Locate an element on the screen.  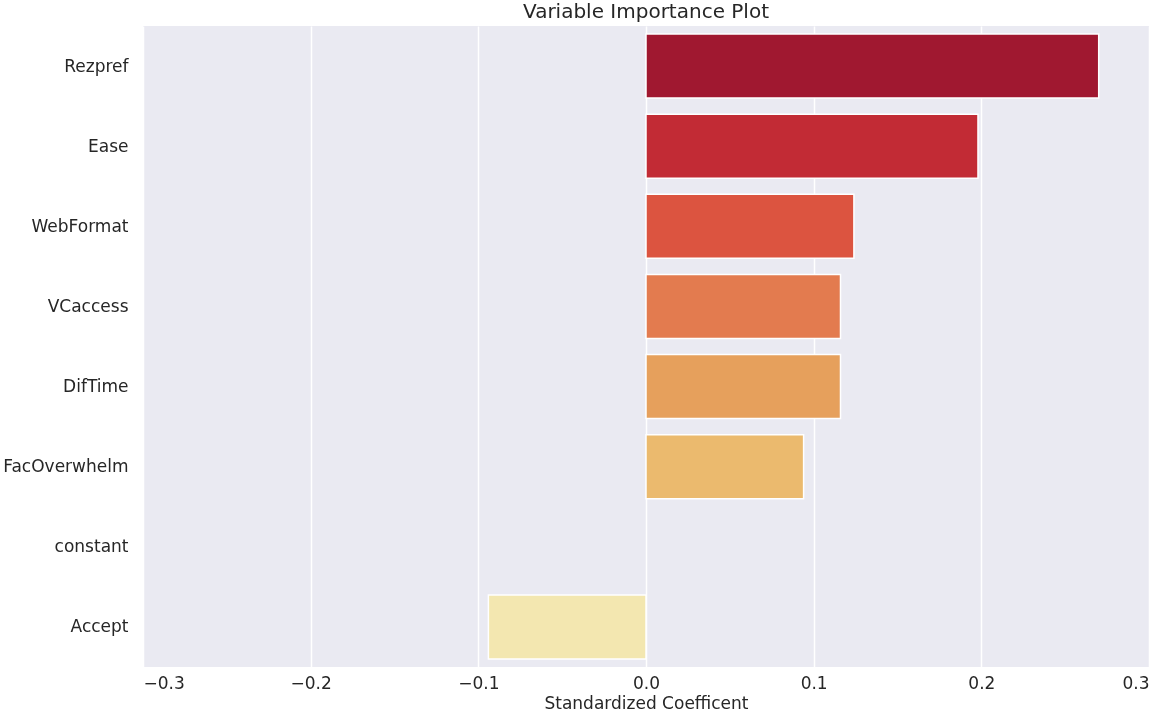
y-tick-label: Ease is located at coordinates (108, 145).